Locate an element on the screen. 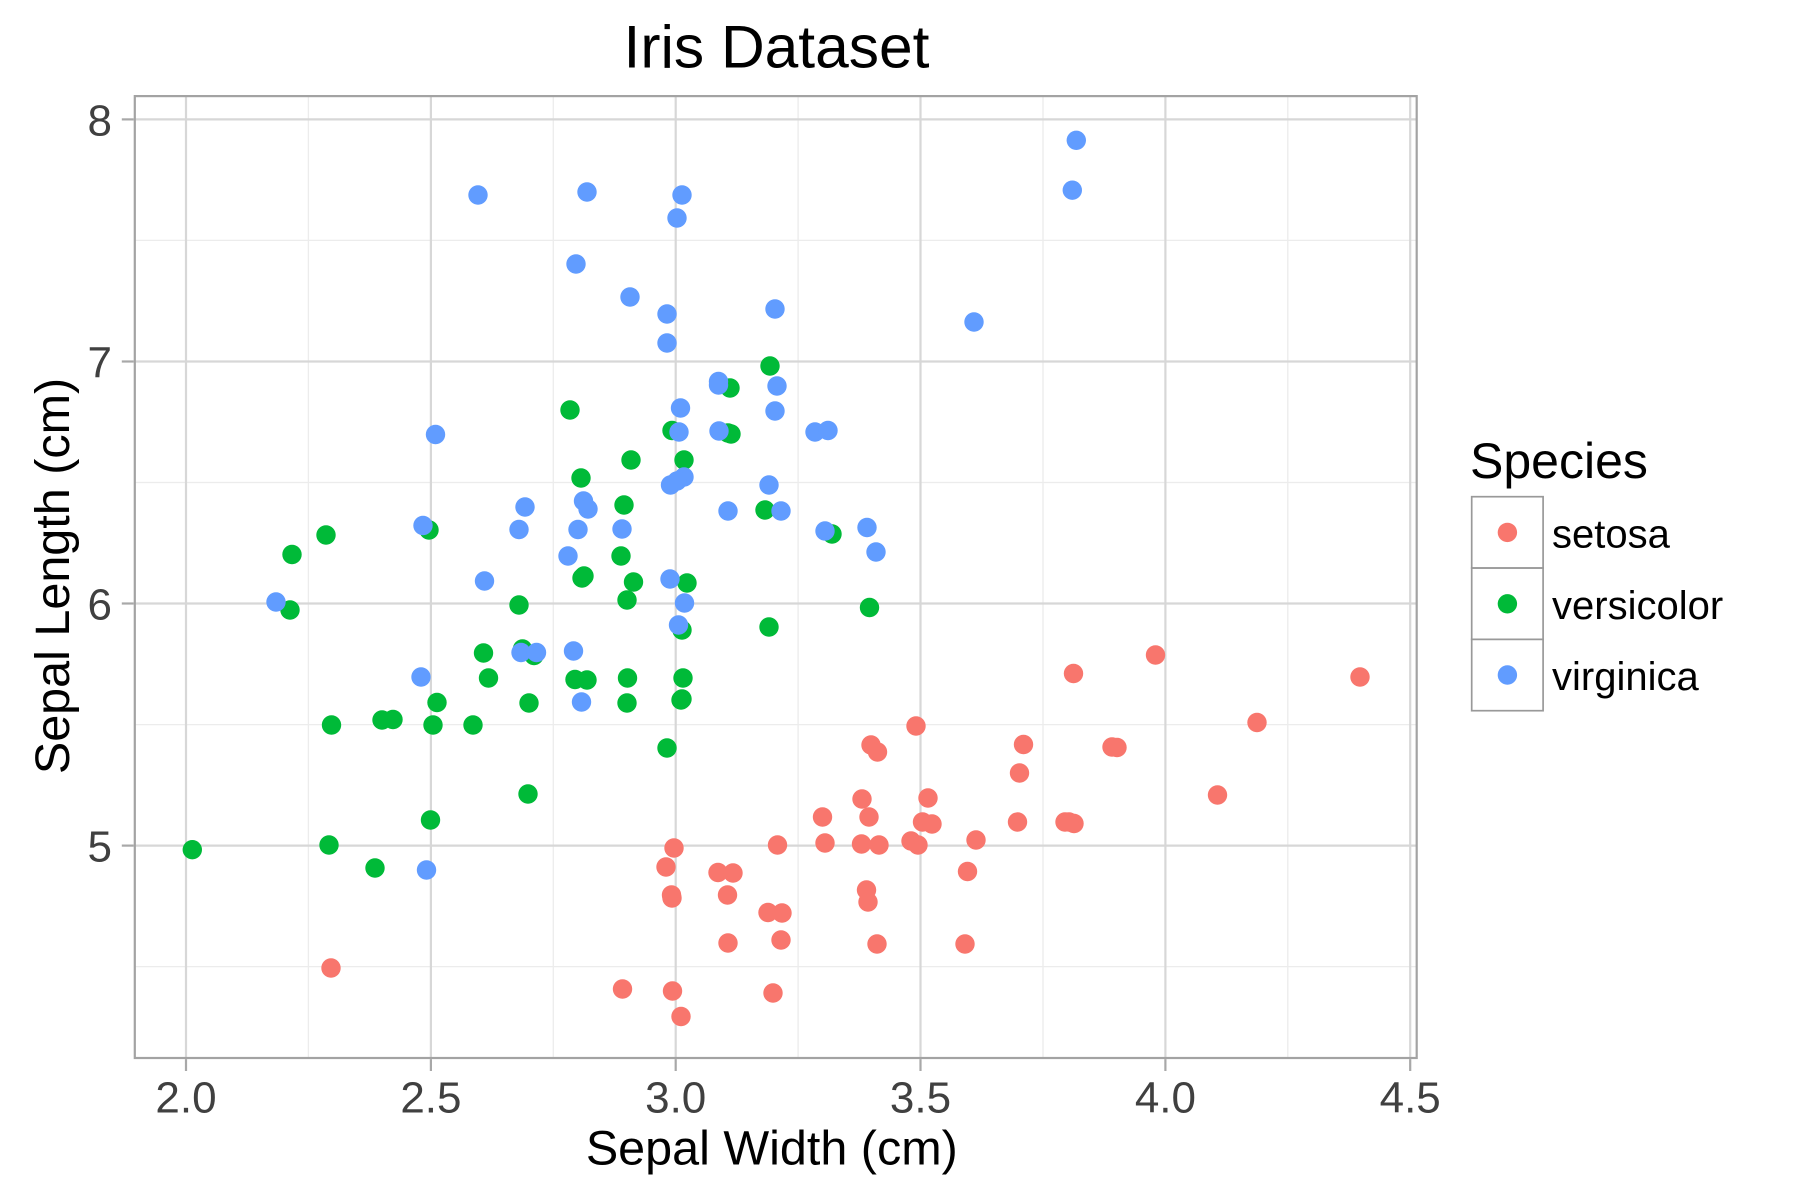  svg-text: 2.0 is located at coordinates (185, 1098).